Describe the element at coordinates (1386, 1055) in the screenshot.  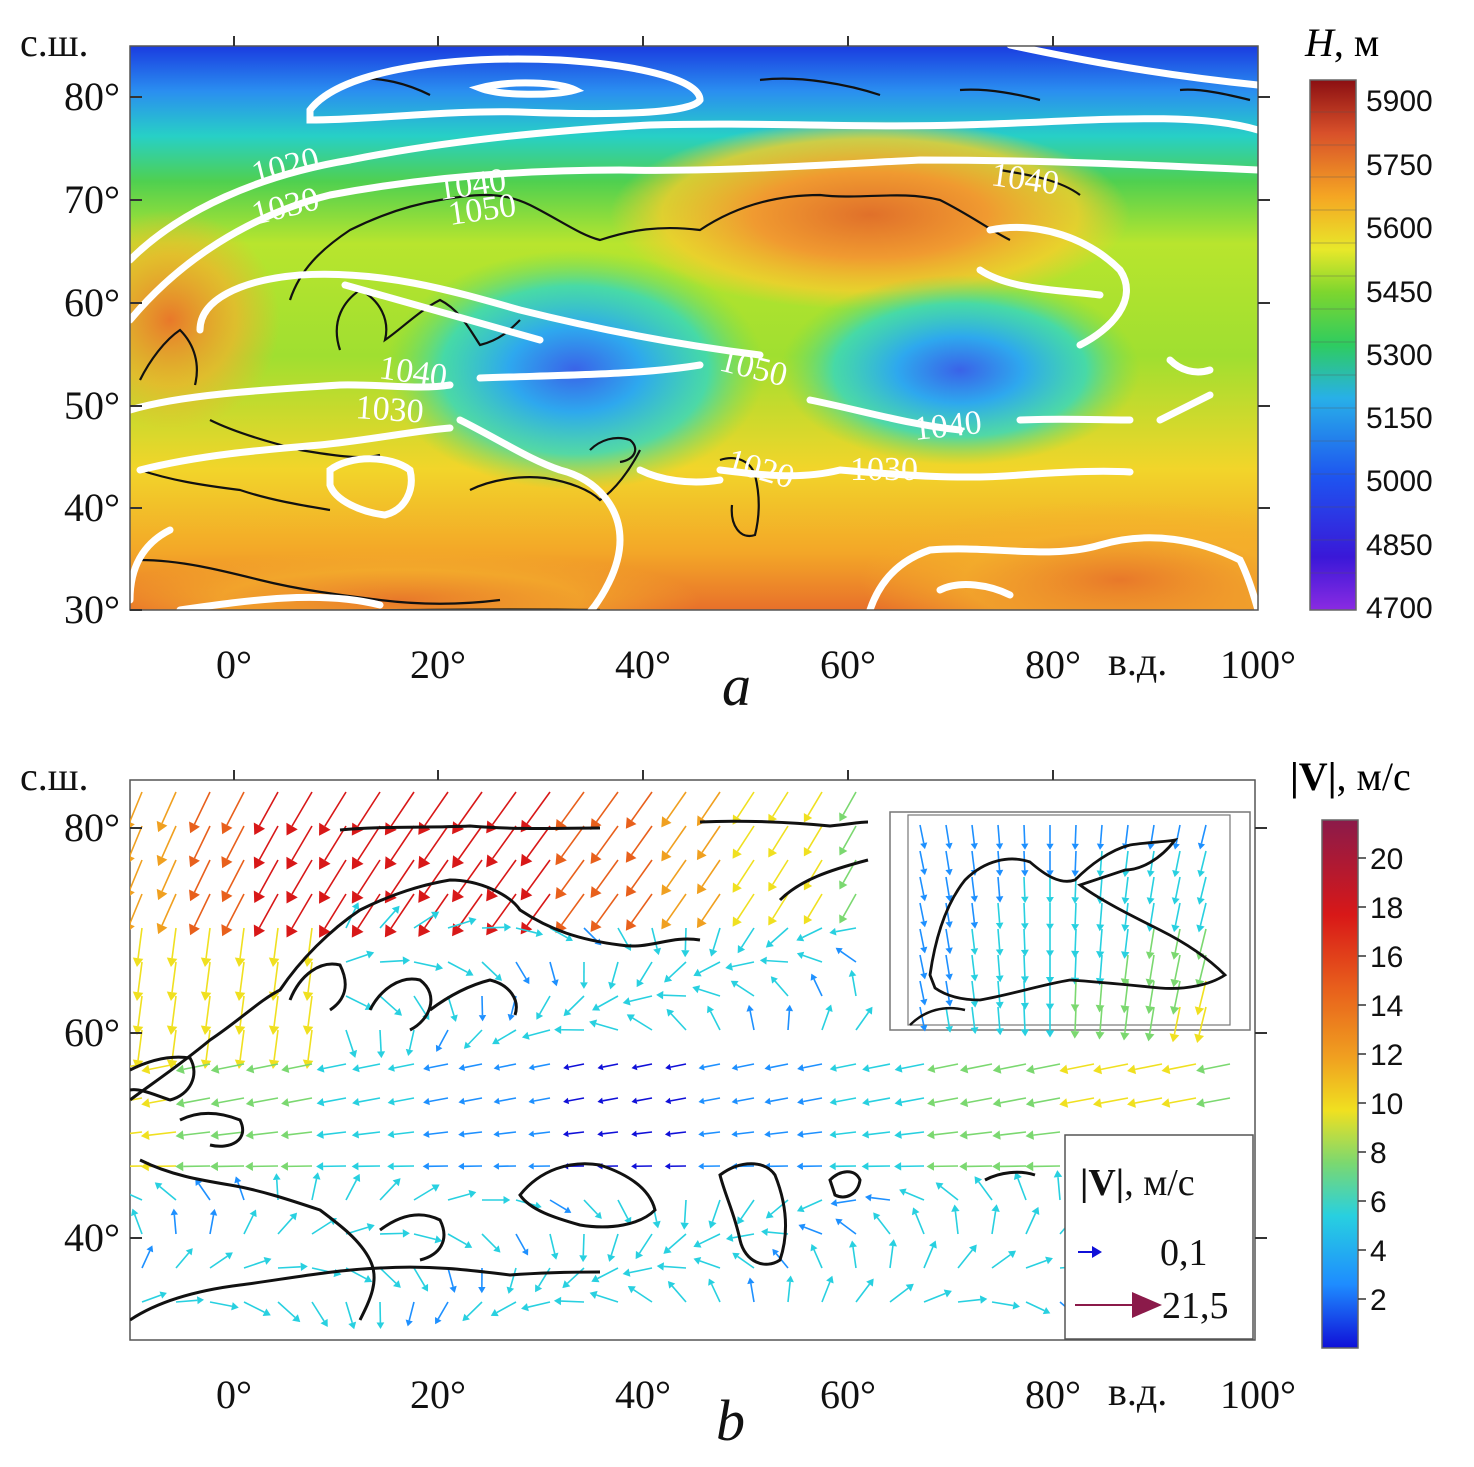
I see `colorbar-tick-label: 12` at that location.